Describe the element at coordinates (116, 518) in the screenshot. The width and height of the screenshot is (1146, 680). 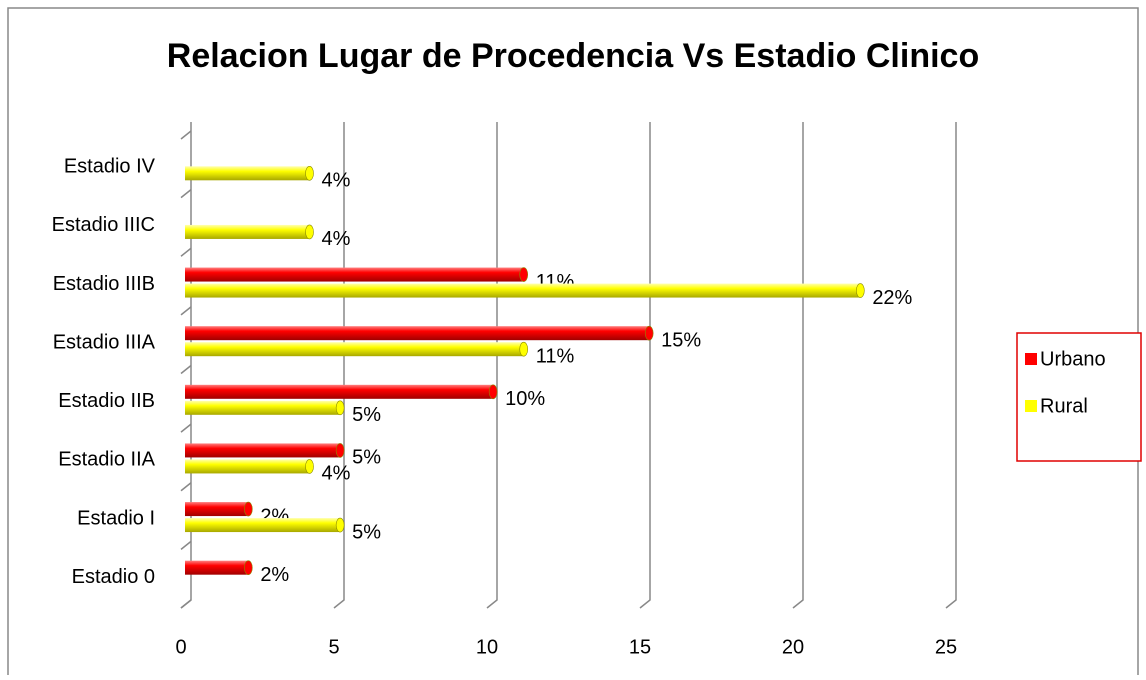
I see `y-tick-label: Estadio I` at that location.